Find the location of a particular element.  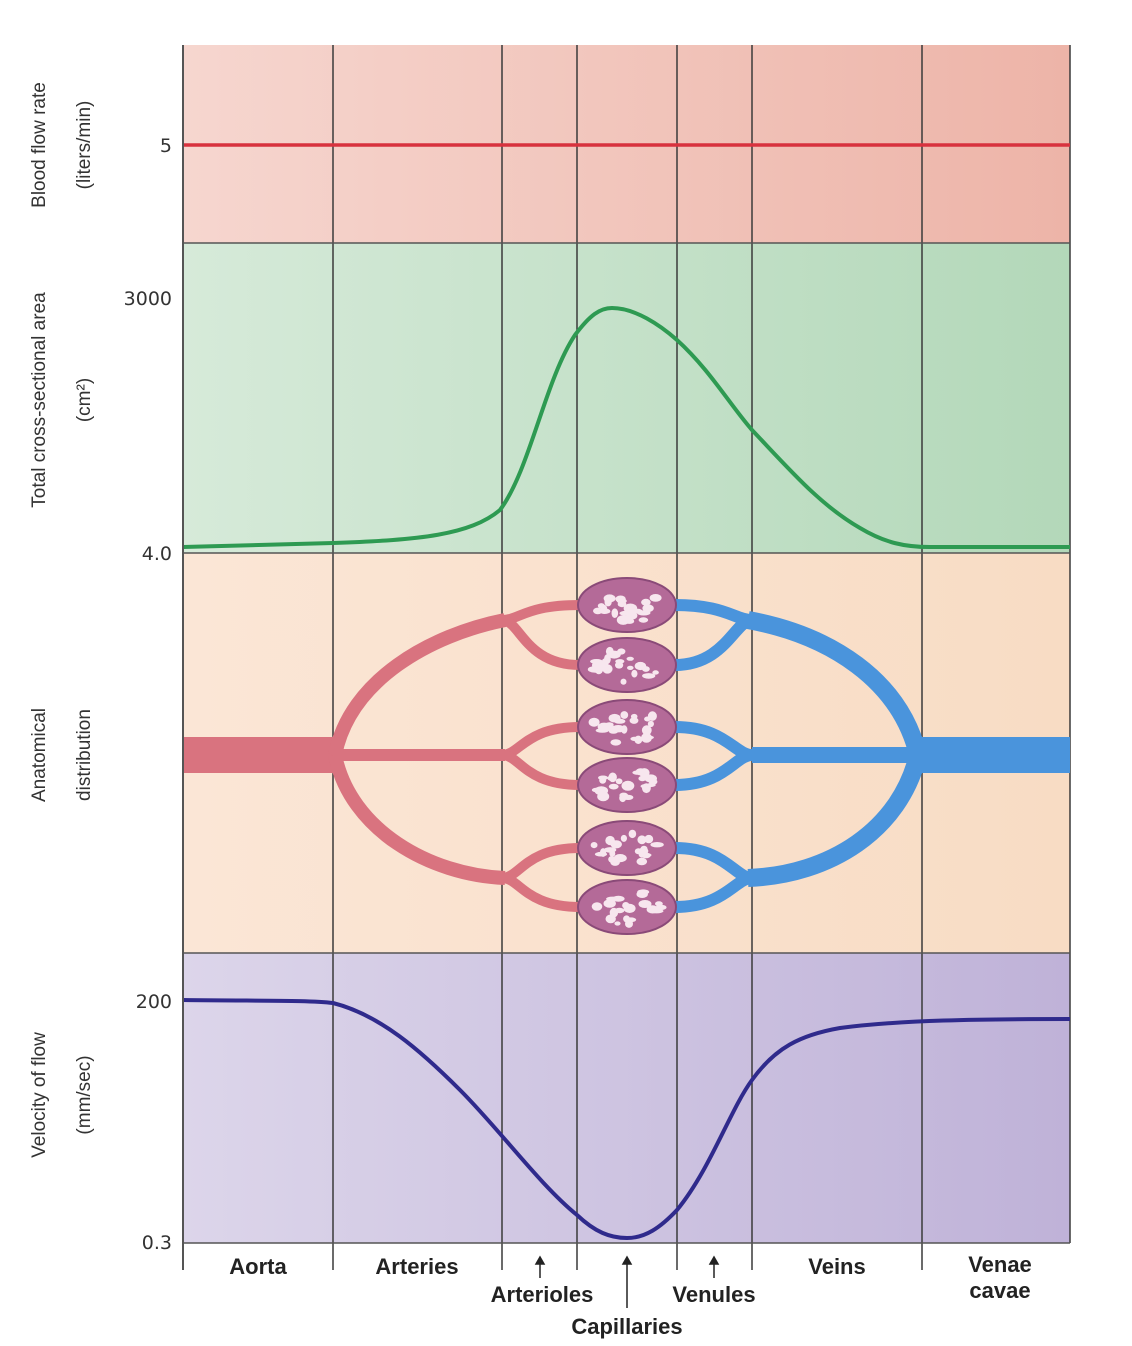

label-arteries: Arteries is located at coordinates (416, 1266).